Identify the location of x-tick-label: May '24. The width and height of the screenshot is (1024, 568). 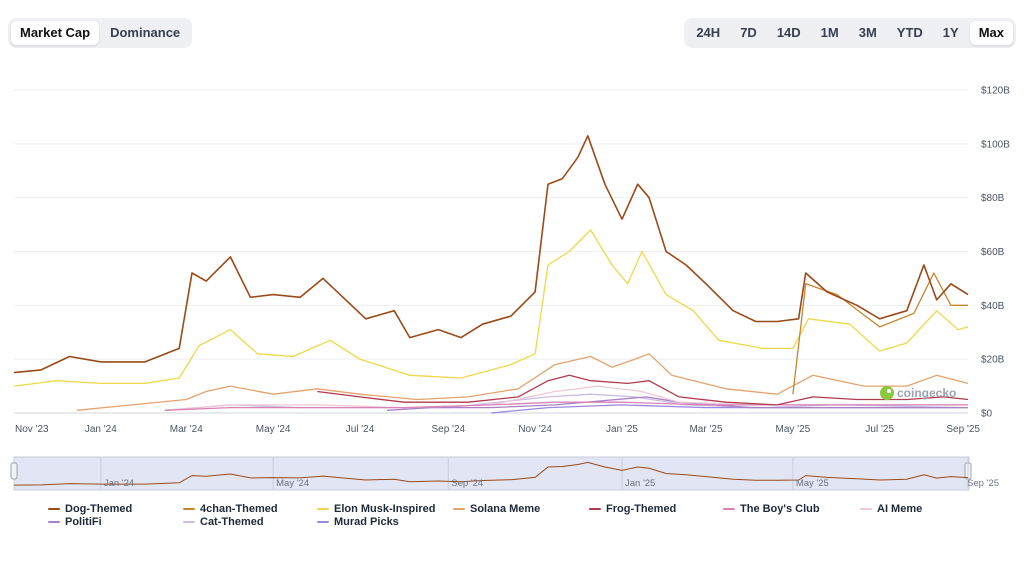
(273, 429).